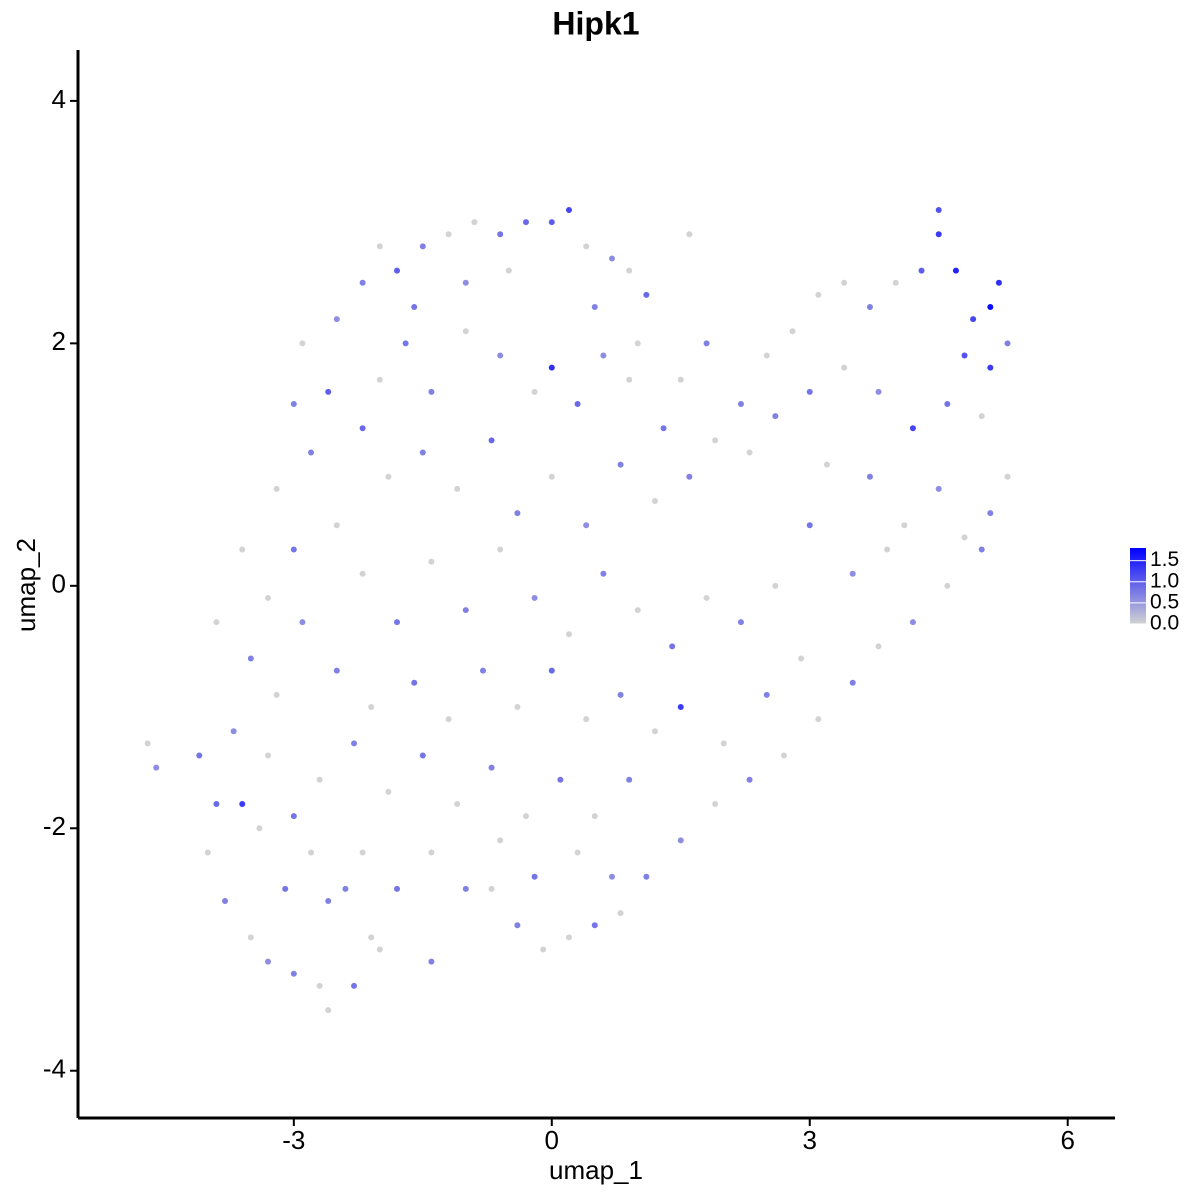  I want to click on y-tick-label: 2, so click(59, 341).